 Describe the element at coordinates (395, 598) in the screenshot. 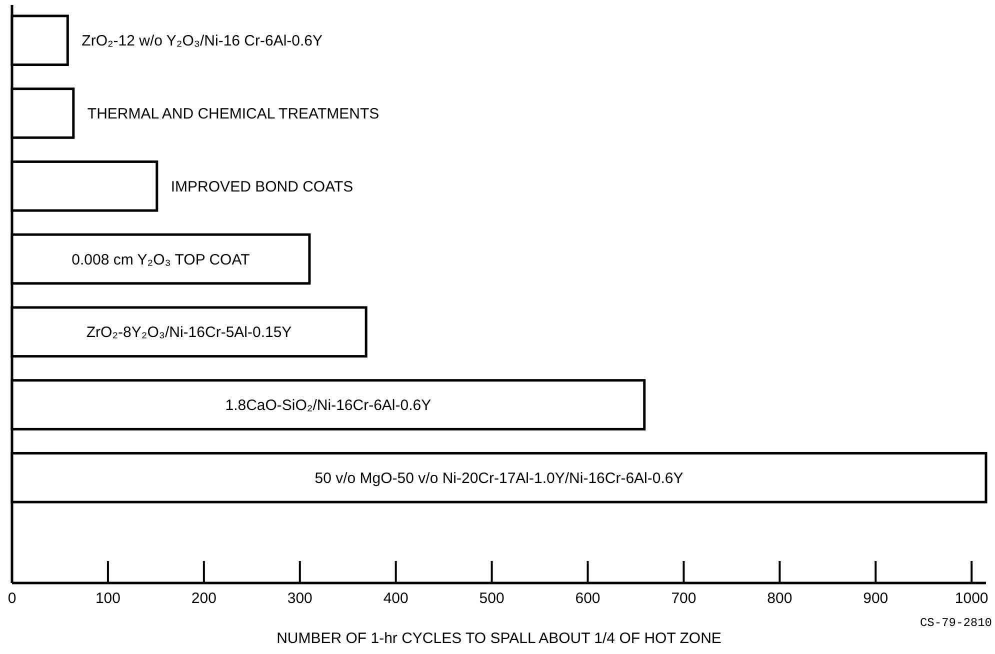

I see `x-tick-label: 400` at that location.